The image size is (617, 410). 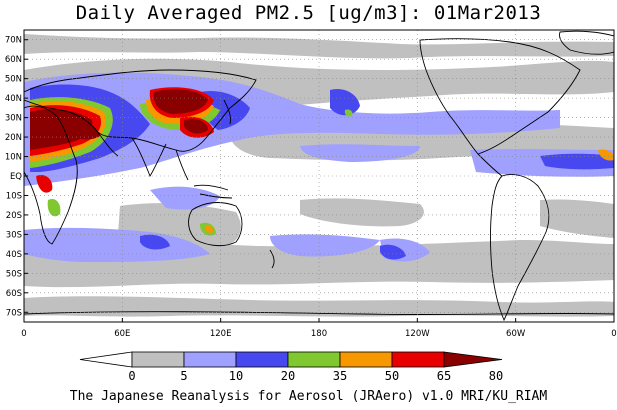 I want to click on lat-tick-label: EQ, so click(x=16, y=177).